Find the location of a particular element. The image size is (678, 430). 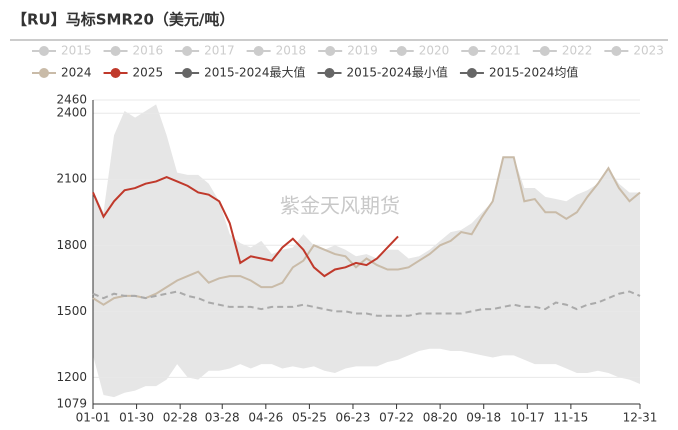

x-tick-label: 09-18 is located at coordinates (483, 418).